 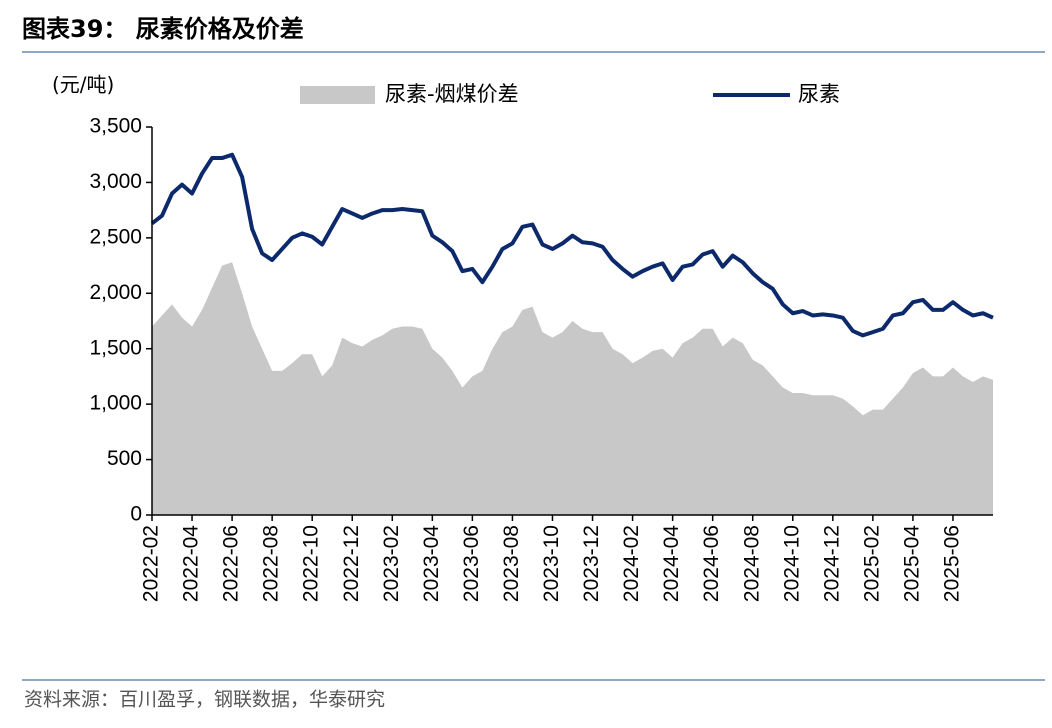 I want to click on y-tick-label: 0, so click(x=136, y=514).